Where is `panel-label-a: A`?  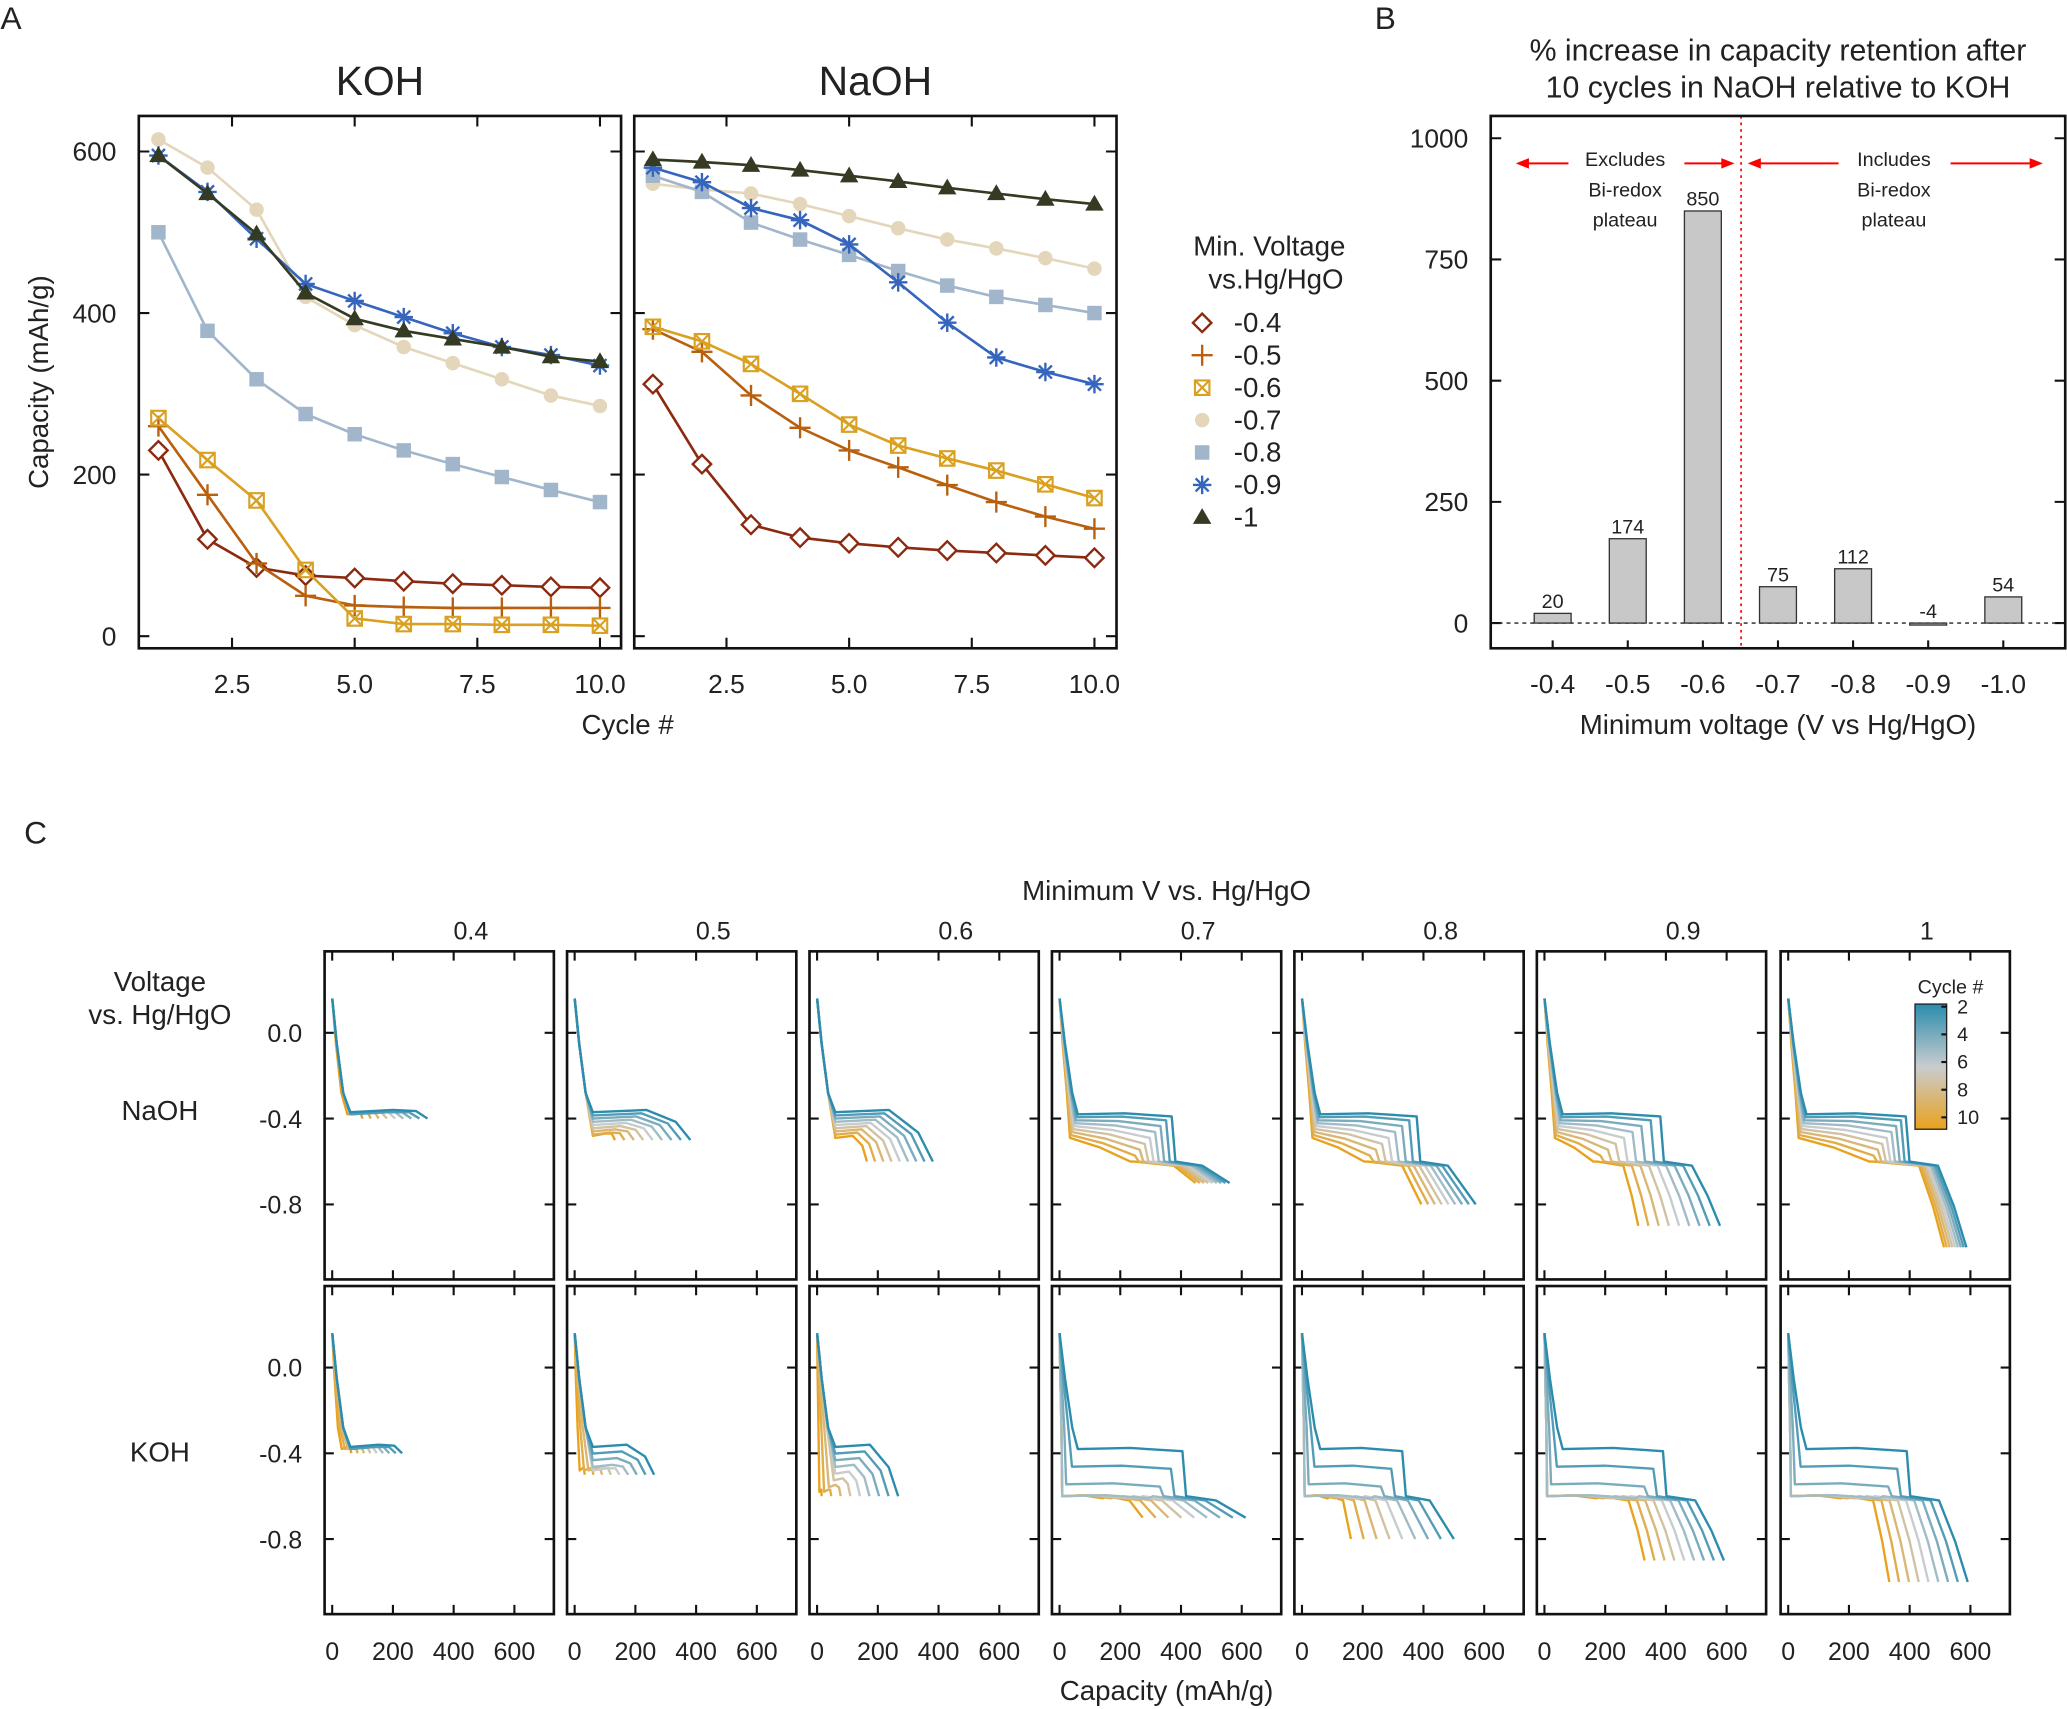 panel-label-a: A is located at coordinates (11, 18).